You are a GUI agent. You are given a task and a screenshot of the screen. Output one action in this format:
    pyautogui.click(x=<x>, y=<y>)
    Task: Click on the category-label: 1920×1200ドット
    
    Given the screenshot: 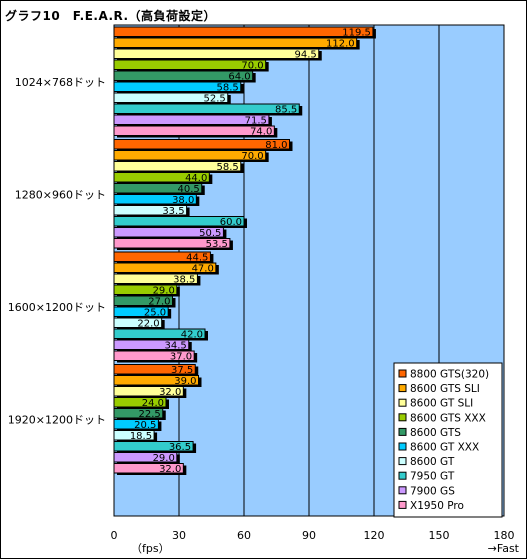 What is the action you would take?
    pyautogui.click(x=57, y=420)
    